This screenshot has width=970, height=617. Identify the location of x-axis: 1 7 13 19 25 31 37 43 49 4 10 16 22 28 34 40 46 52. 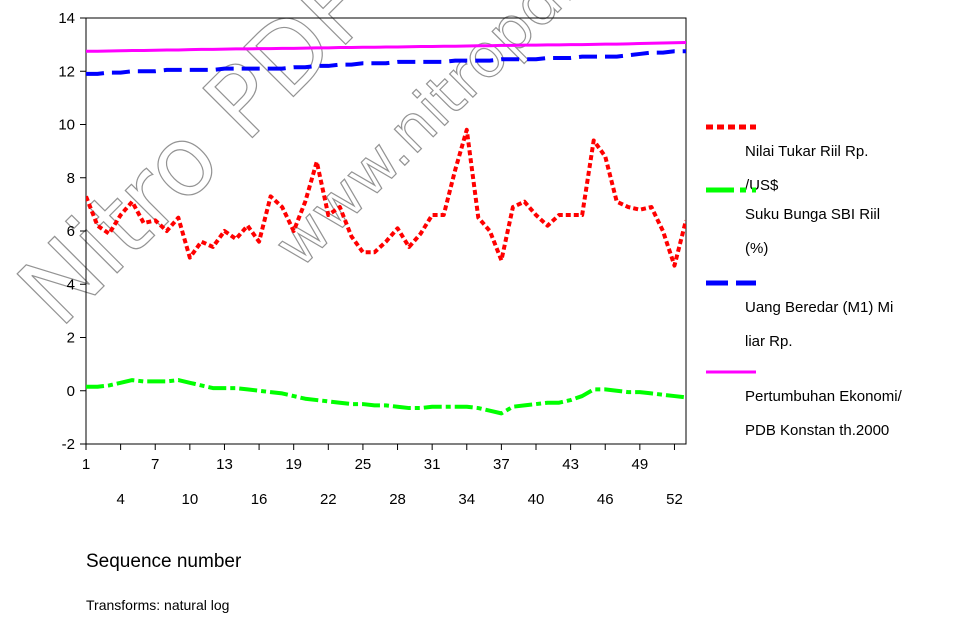
(382, 476).